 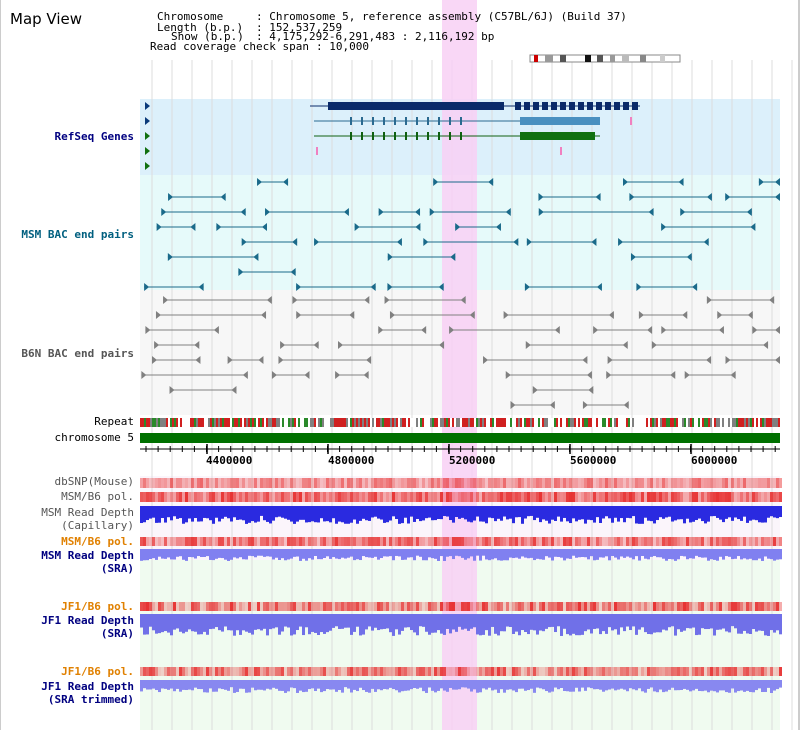 I want to click on track-label-refseq-genes: RefSeq Genes, so click(x=94, y=136).